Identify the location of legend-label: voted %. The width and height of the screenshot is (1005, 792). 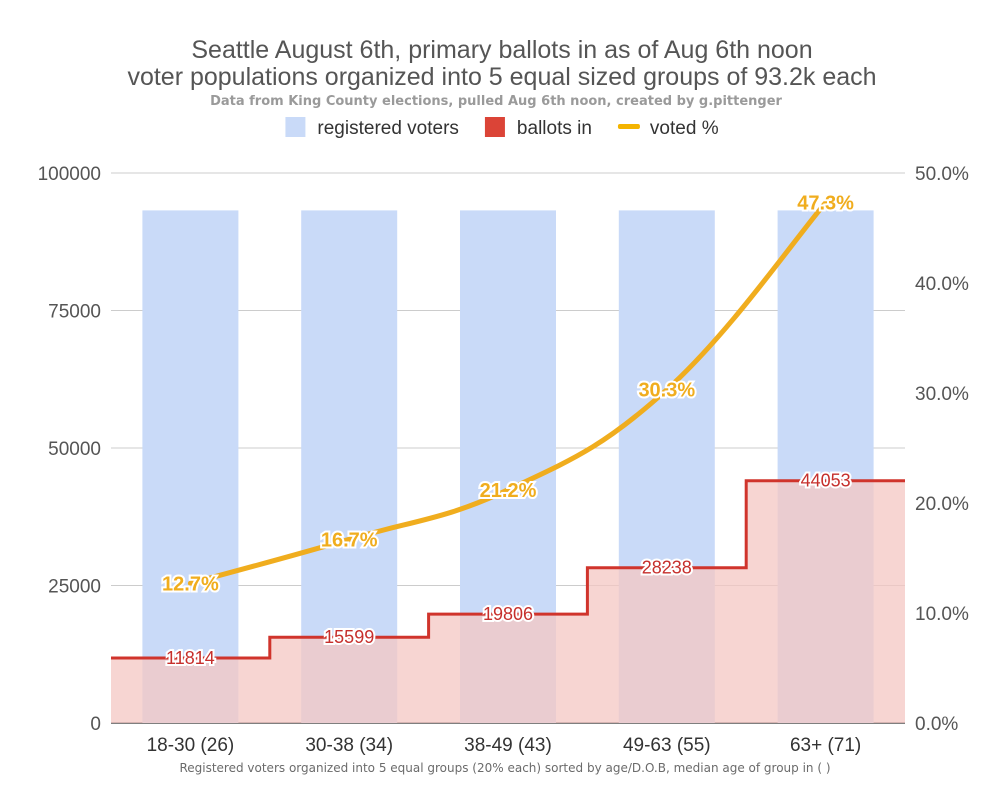
(684, 128).